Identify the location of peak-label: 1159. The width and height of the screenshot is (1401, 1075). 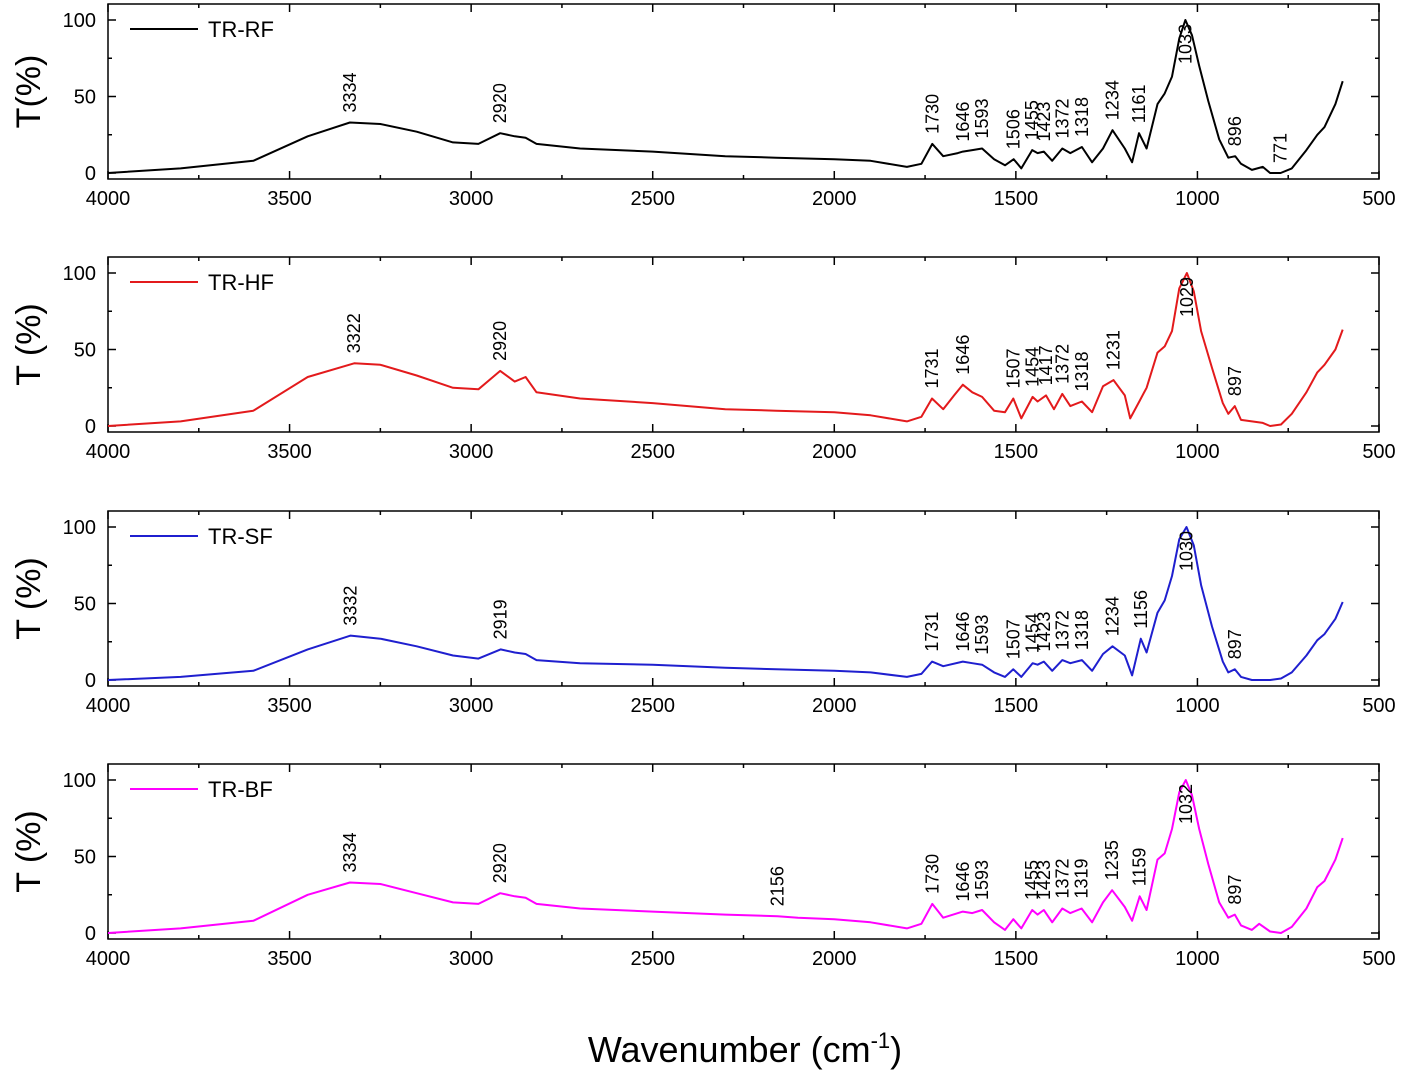
(1140, 867).